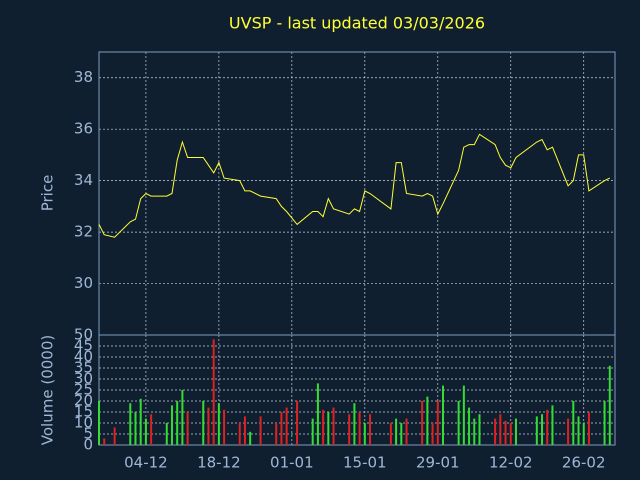 The height and width of the screenshot is (480, 640). What do you see at coordinates (365, 463) in the screenshot?
I see `x-tick-label: 15-01` at bounding box center [365, 463].